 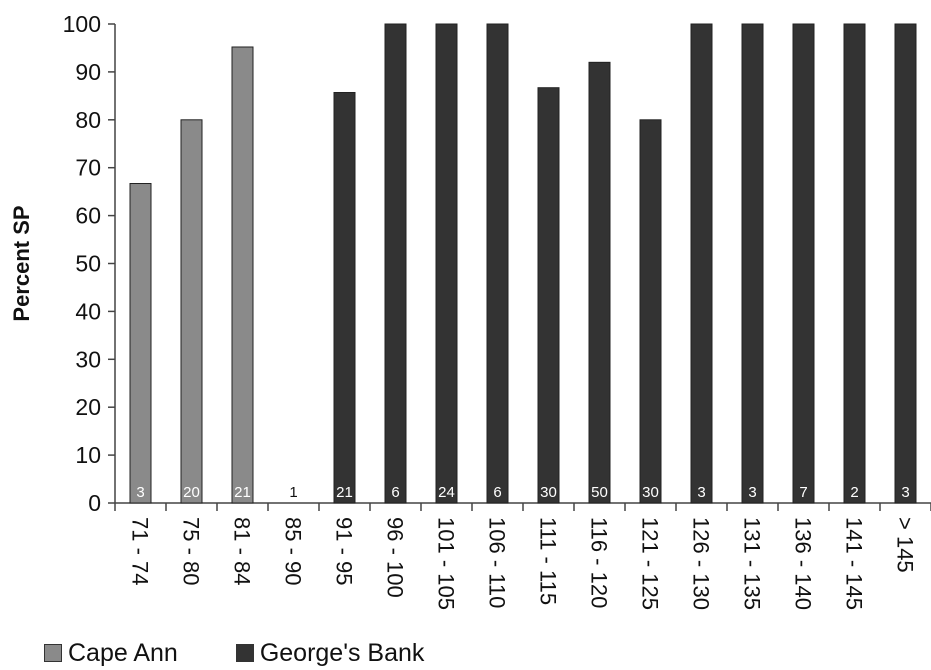 I want to click on y-axis-label: Percent SP, so click(x=21, y=263).